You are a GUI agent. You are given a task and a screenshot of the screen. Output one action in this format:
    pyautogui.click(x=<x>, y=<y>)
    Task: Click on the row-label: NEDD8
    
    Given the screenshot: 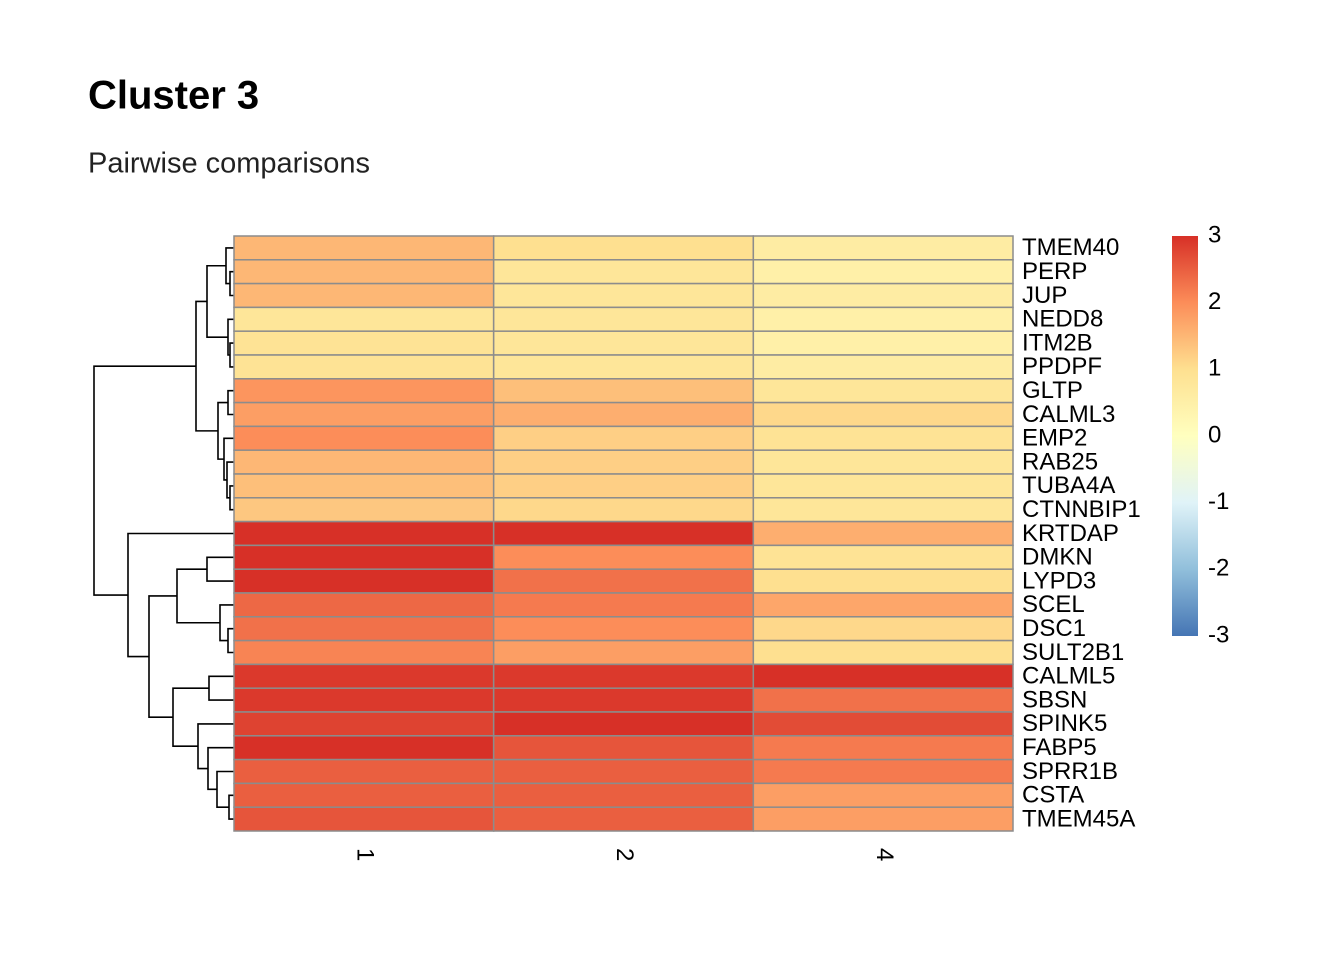 What is the action you would take?
    pyautogui.click(x=1062, y=319)
    